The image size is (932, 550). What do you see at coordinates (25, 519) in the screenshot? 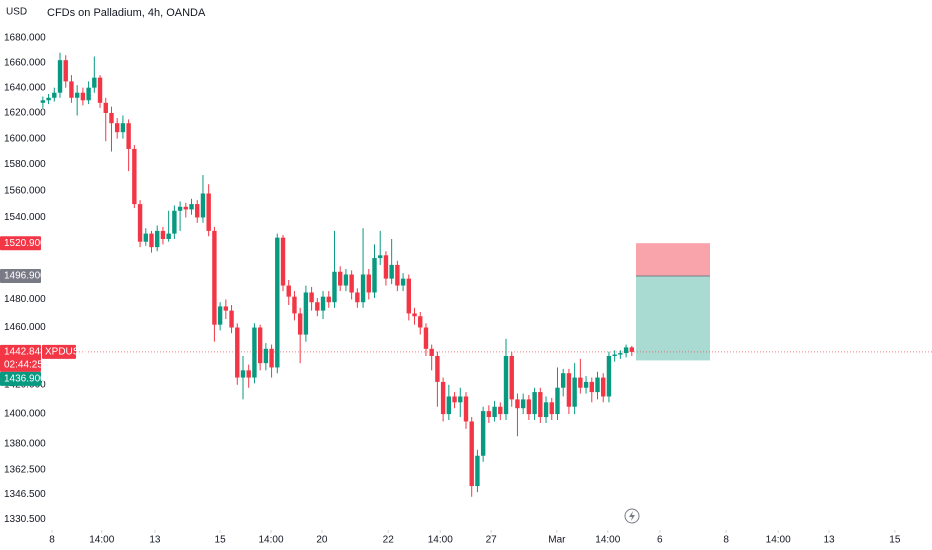
I see `y-tick-label: 1330.500` at bounding box center [25, 519].